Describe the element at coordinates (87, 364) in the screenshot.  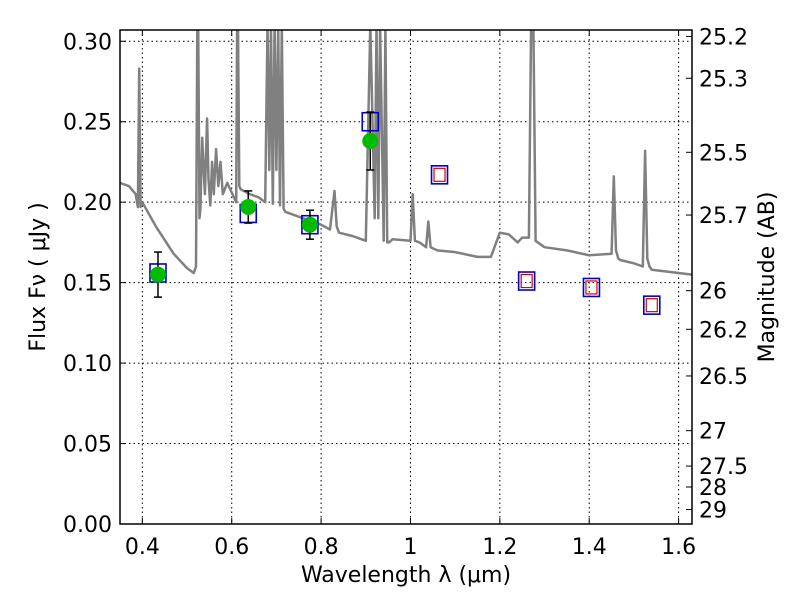
I see `y-tick-label: 0.10` at that location.